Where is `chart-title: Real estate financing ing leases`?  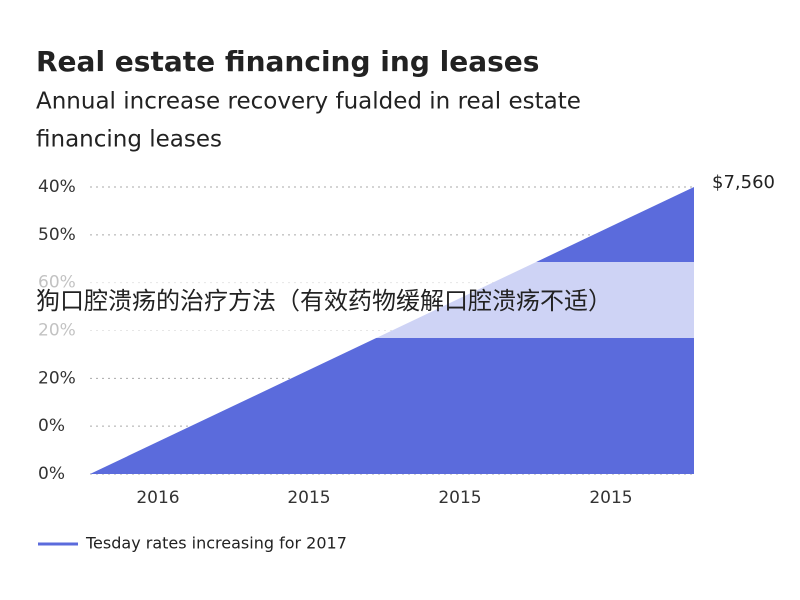
chart-title: Real estate financing ing leases is located at coordinates (287, 61).